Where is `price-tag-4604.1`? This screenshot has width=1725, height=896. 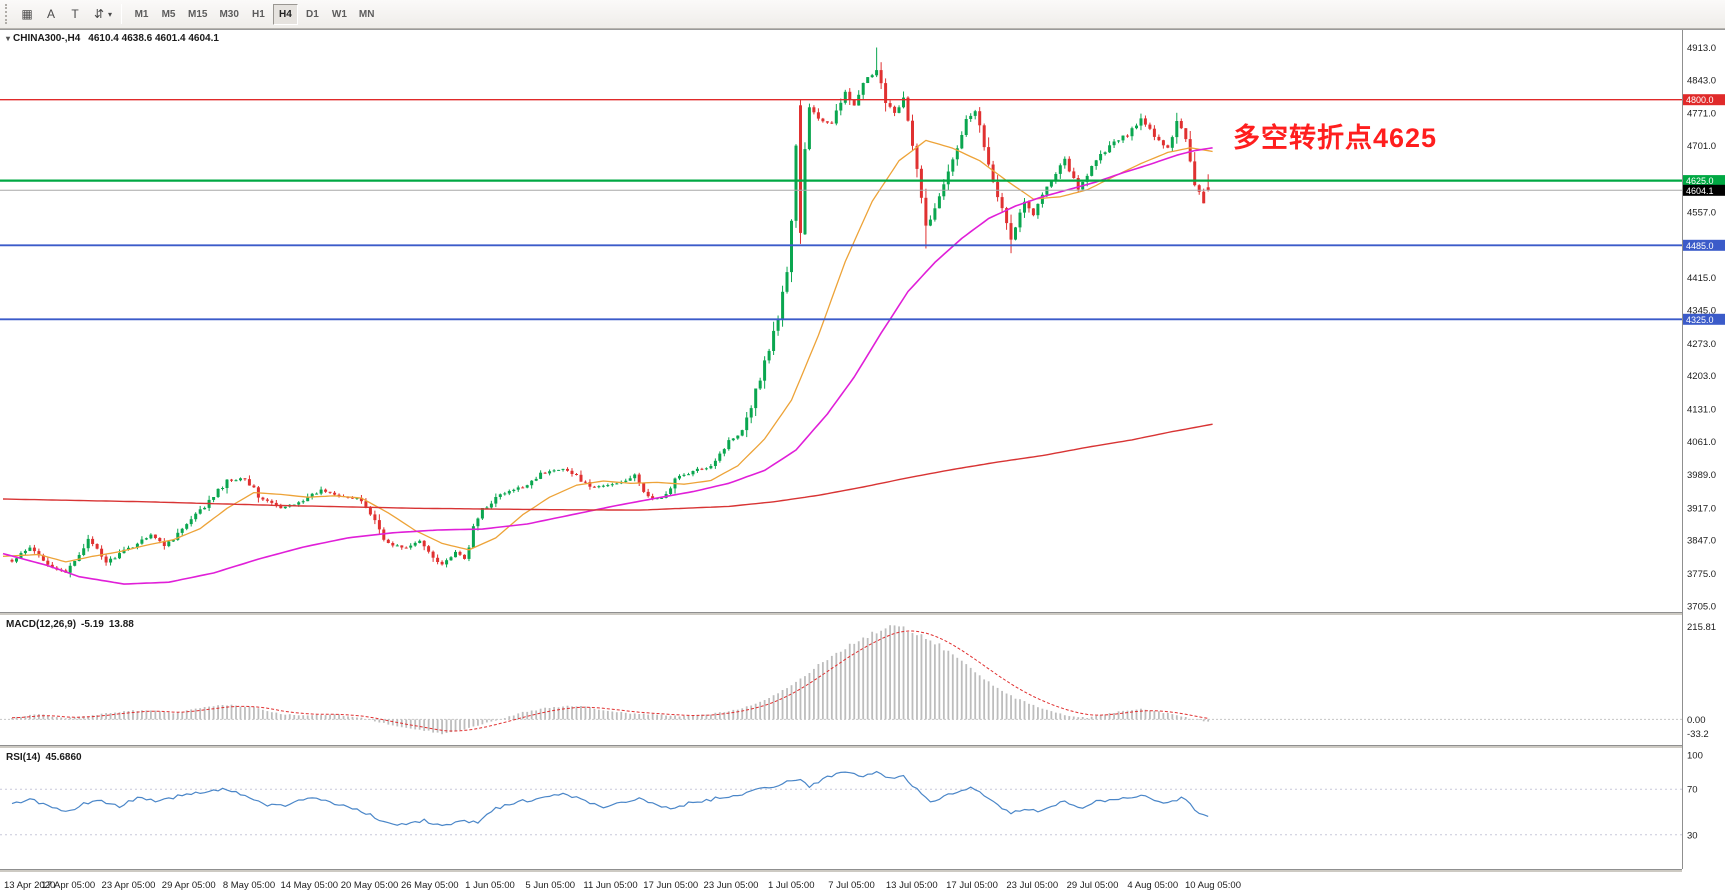 price-tag-4604.1 is located at coordinates (1704, 190).